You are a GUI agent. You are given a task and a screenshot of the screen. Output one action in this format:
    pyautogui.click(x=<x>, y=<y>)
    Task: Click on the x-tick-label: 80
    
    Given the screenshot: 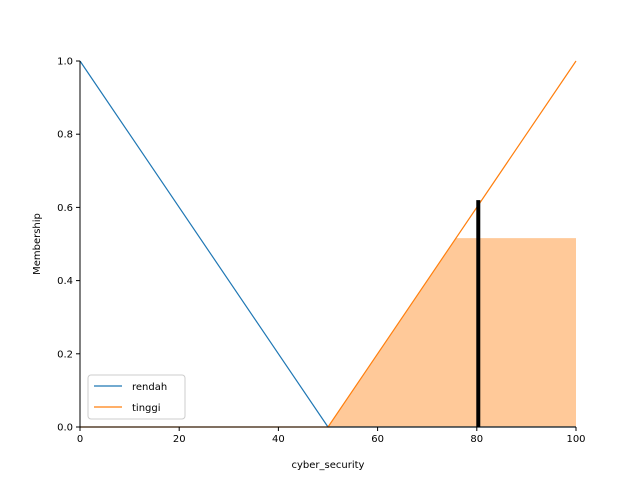 What is the action you would take?
    pyautogui.click(x=476, y=439)
    